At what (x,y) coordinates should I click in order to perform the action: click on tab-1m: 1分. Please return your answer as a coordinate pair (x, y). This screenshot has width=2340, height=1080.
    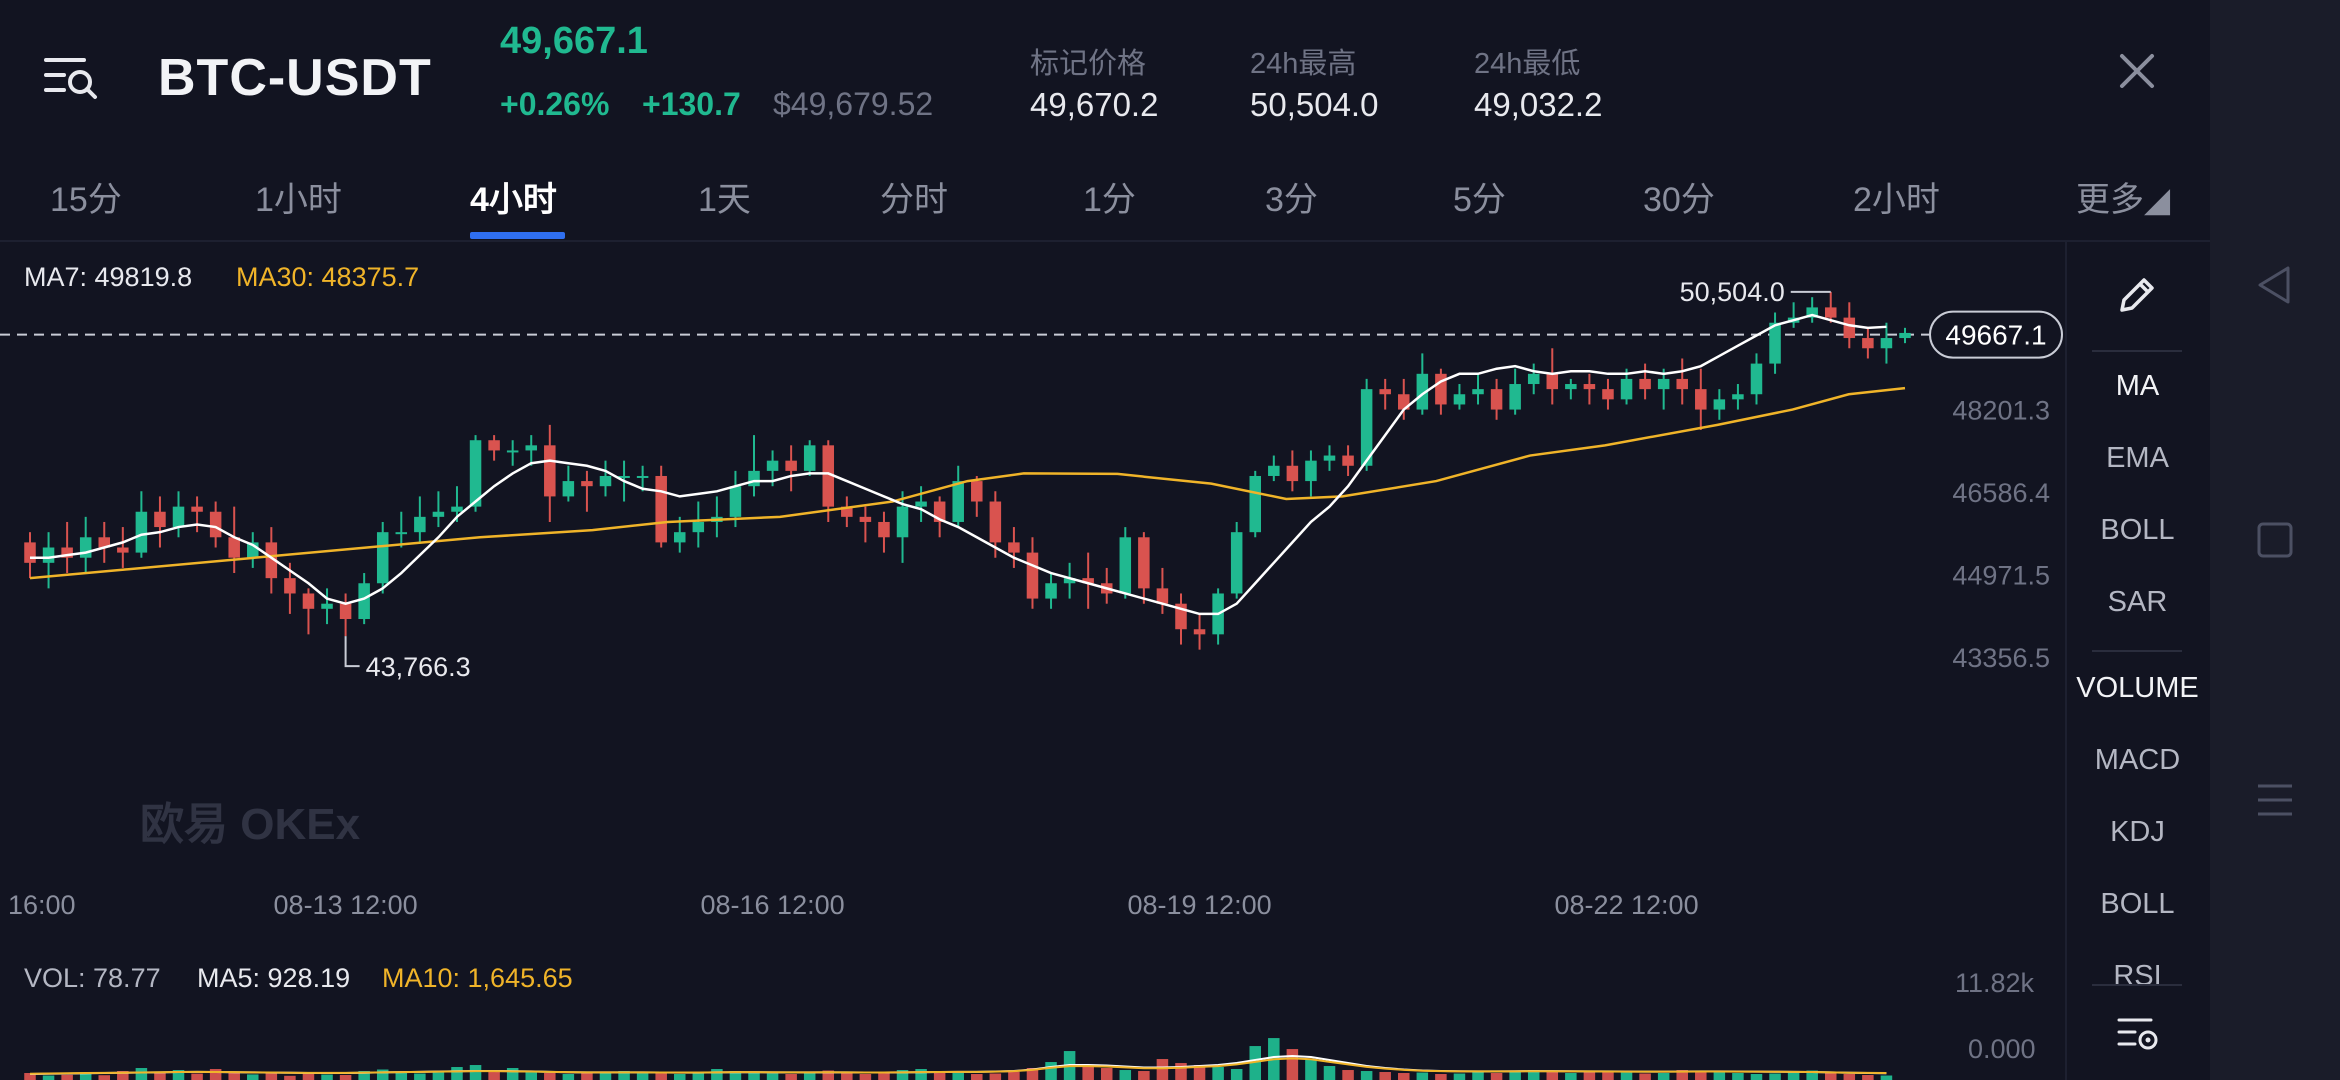
    Looking at the image, I should click on (1109, 200).